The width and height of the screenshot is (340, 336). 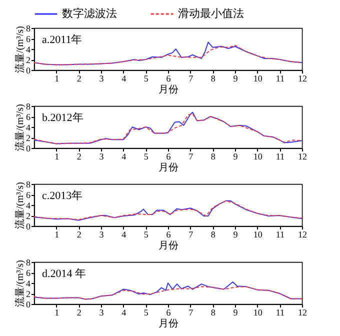 I want to click on annotation: b.2012年, so click(x=63, y=118).